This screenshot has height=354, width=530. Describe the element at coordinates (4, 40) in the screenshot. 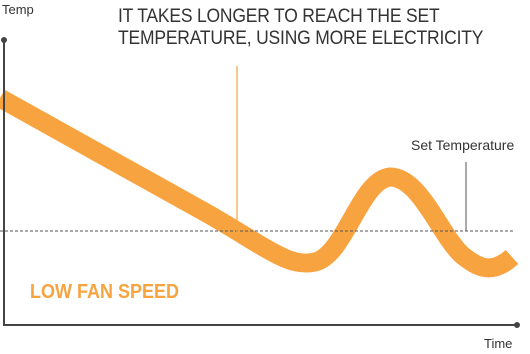

I see `y-axis-end-dot` at that location.